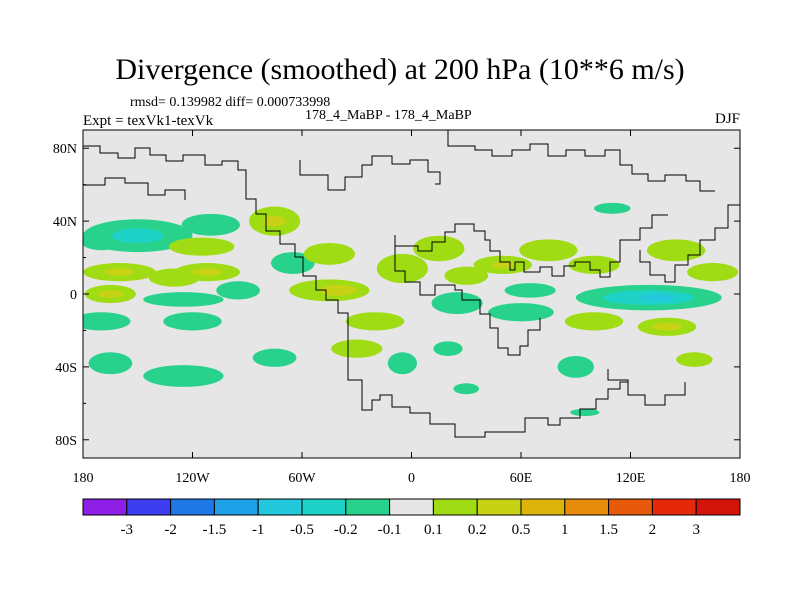 The width and height of the screenshot is (800, 600). What do you see at coordinates (66, 368) in the screenshot?
I see `y-tick-label: 40S` at bounding box center [66, 368].